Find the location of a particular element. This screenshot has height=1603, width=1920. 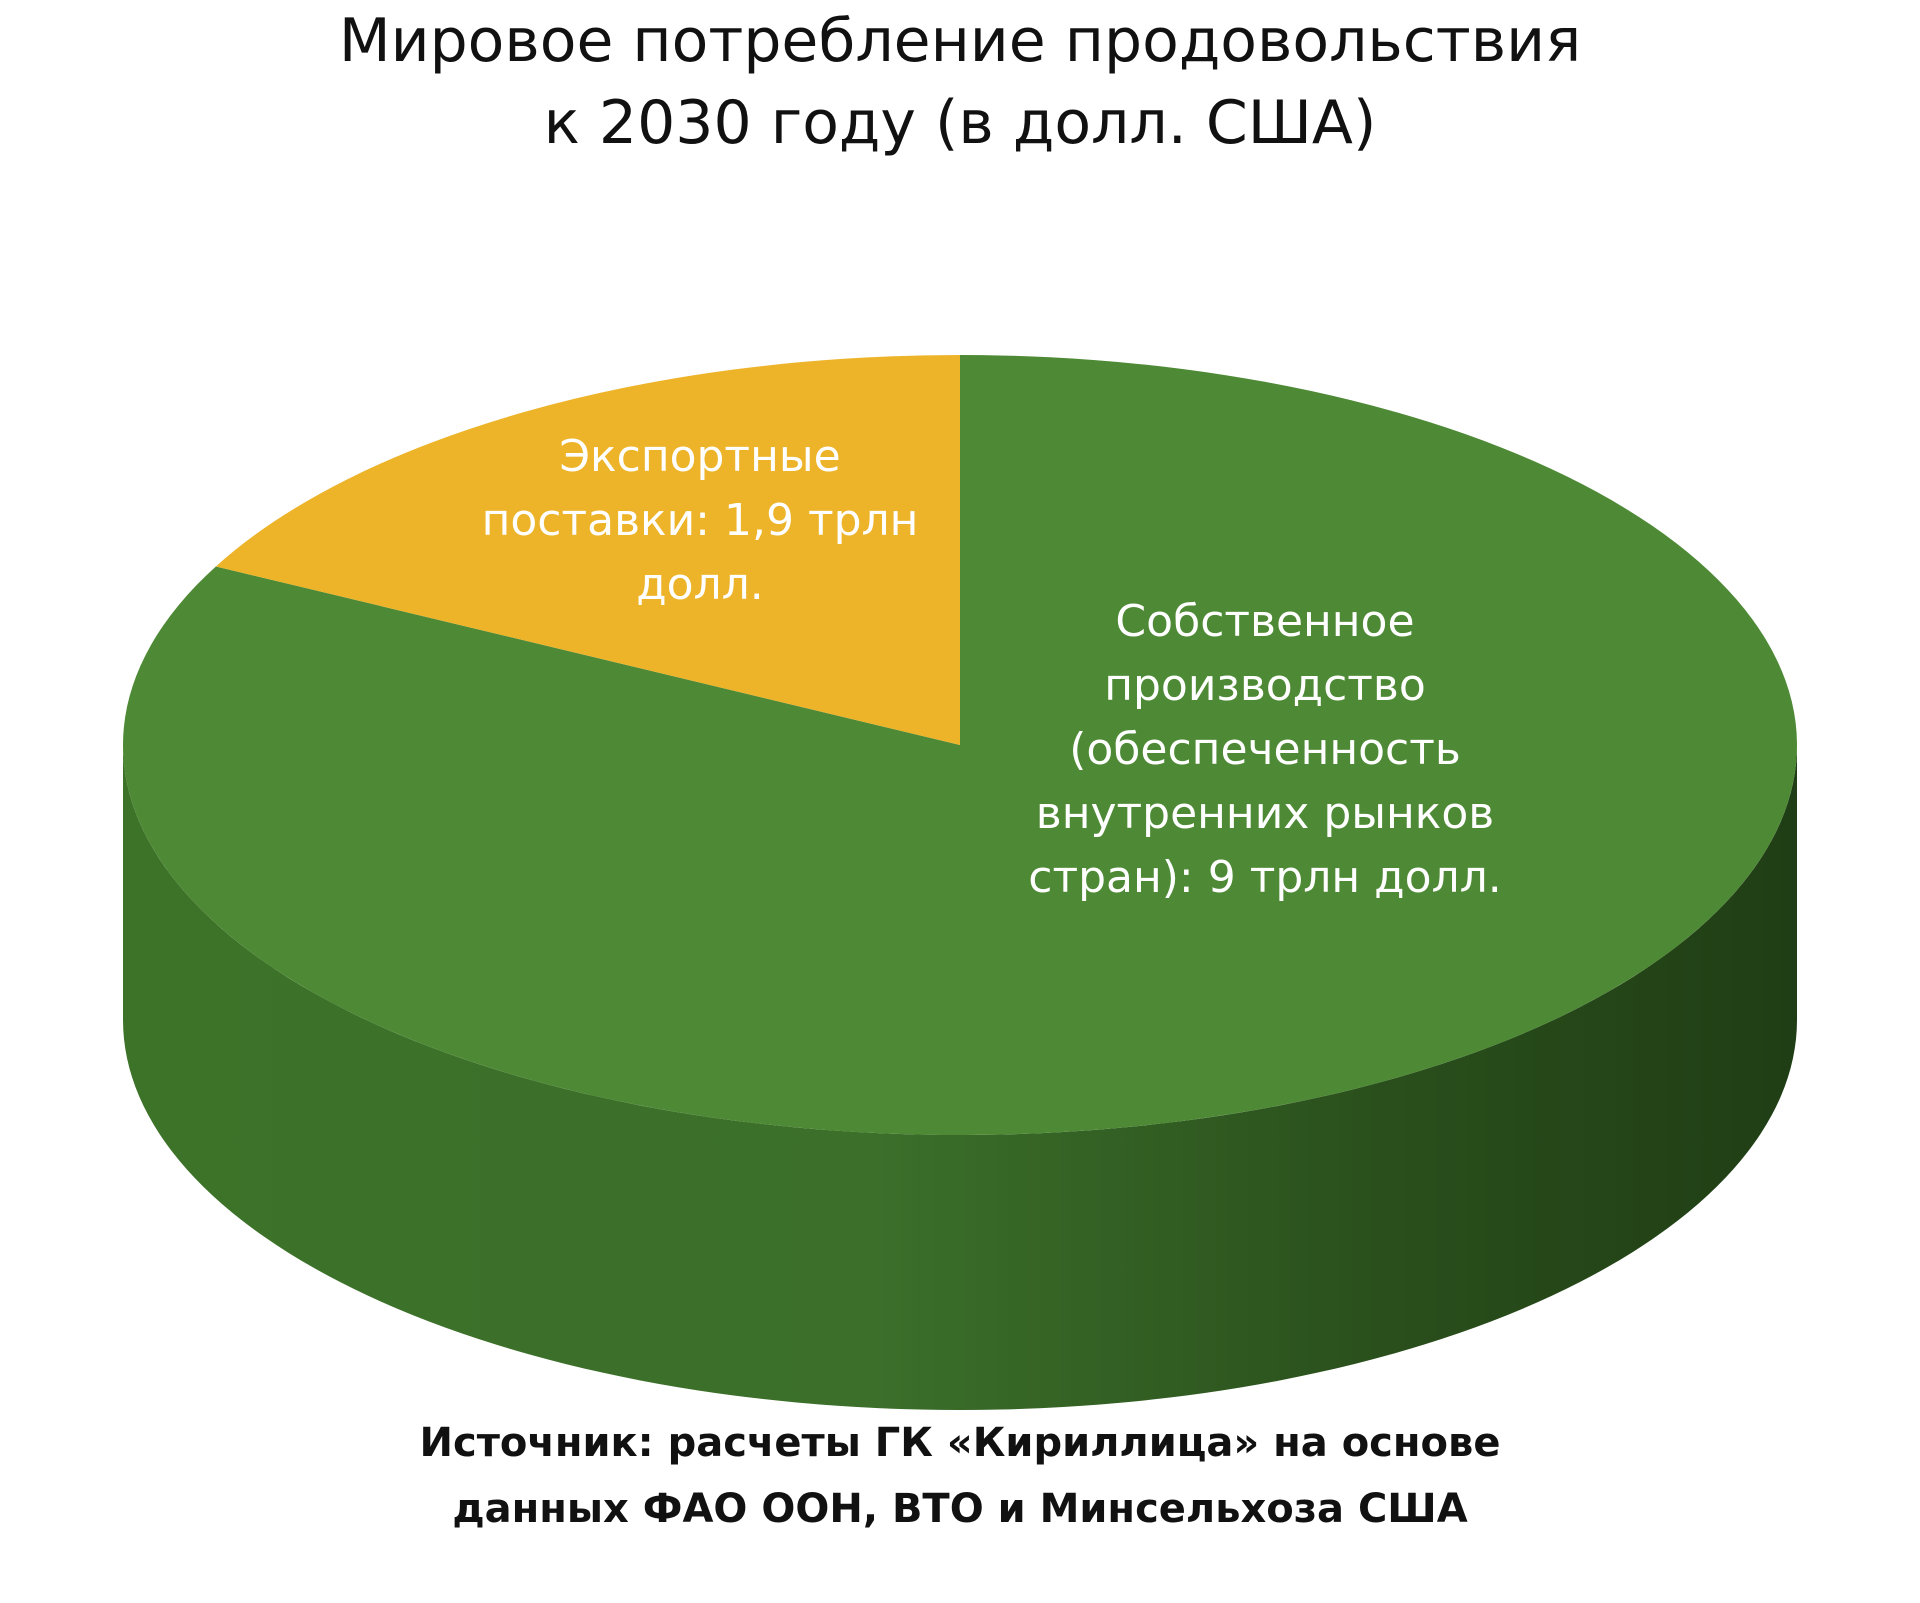

label-export-line-1: Экспортные is located at coordinates (699, 456).